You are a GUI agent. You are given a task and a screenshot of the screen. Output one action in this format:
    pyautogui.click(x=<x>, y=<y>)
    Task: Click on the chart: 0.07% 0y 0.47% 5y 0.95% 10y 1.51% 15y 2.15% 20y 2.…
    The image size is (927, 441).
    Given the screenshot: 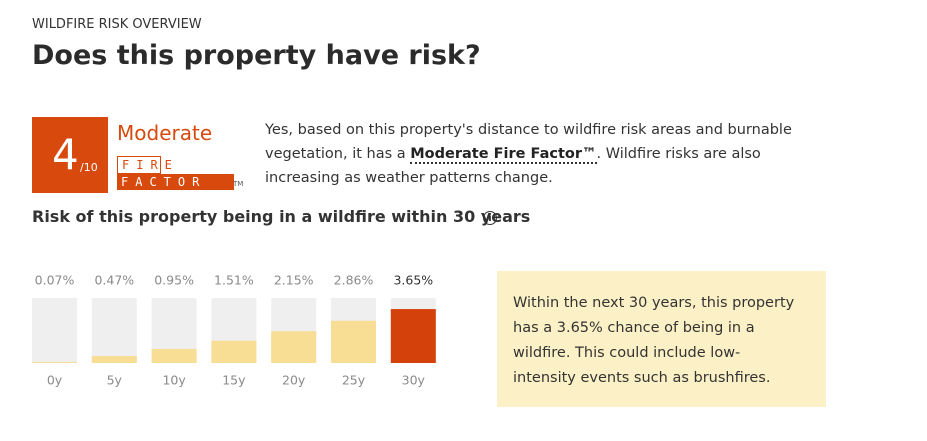 What is the action you would take?
    pyautogui.click(x=234, y=330)
    